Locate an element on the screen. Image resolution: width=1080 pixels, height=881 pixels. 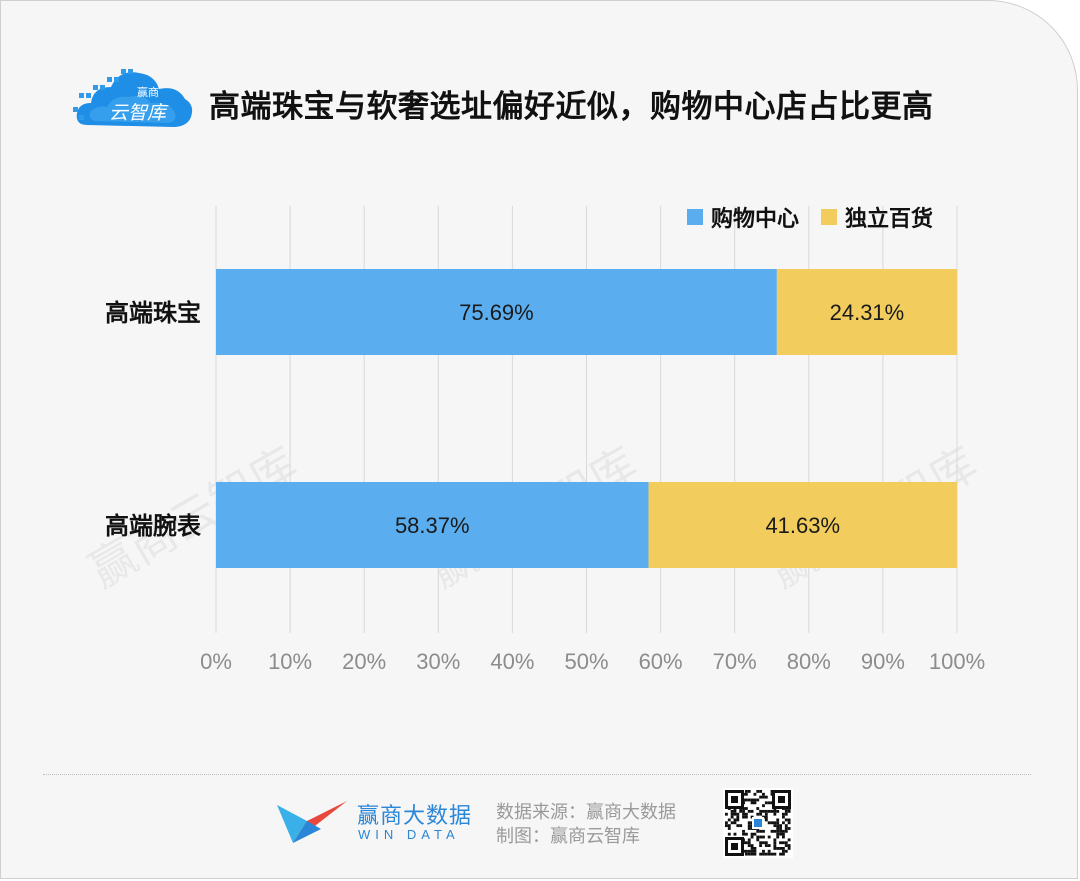
x-tick-label: 60% is located at coordinates (661, 661).